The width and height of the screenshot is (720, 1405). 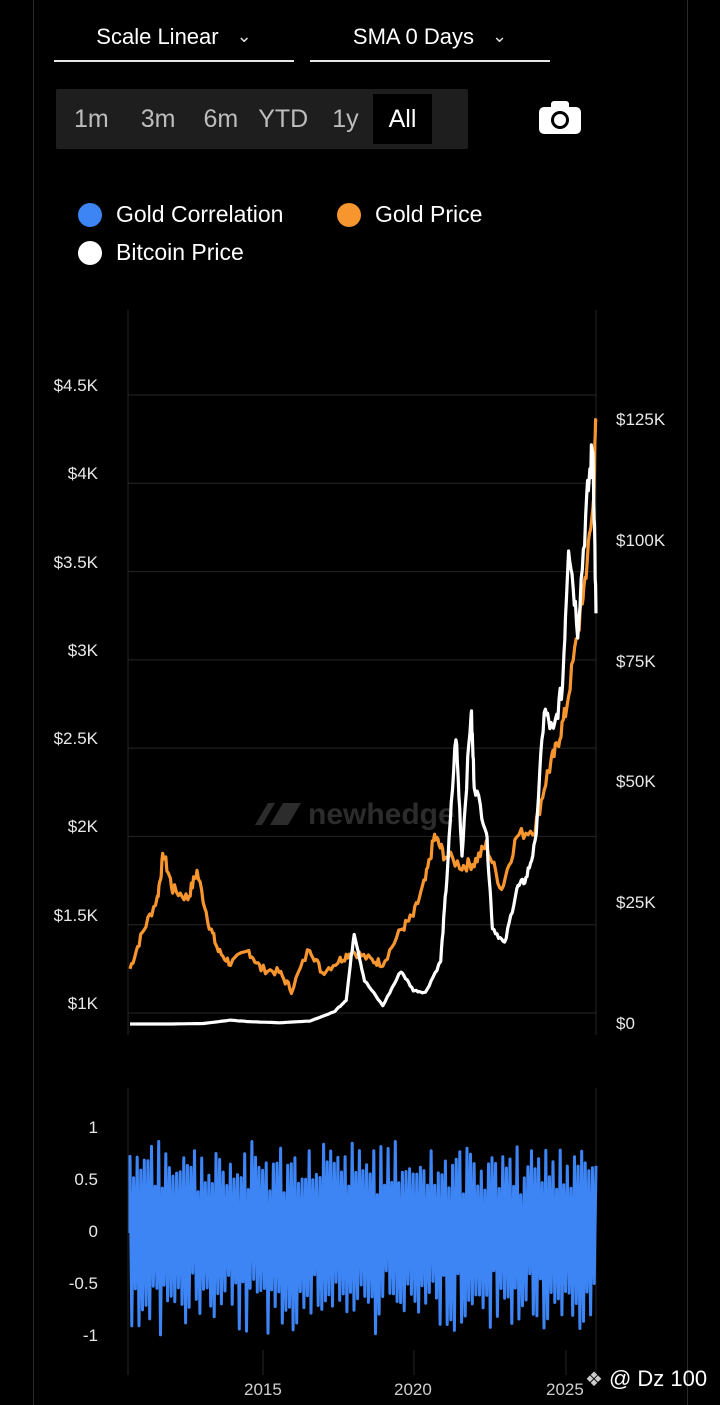 What do you see at coordinates (636, 903) in the screenshot?
I see `y-right-tick-label: $25K` at bounding box center [636, 903].